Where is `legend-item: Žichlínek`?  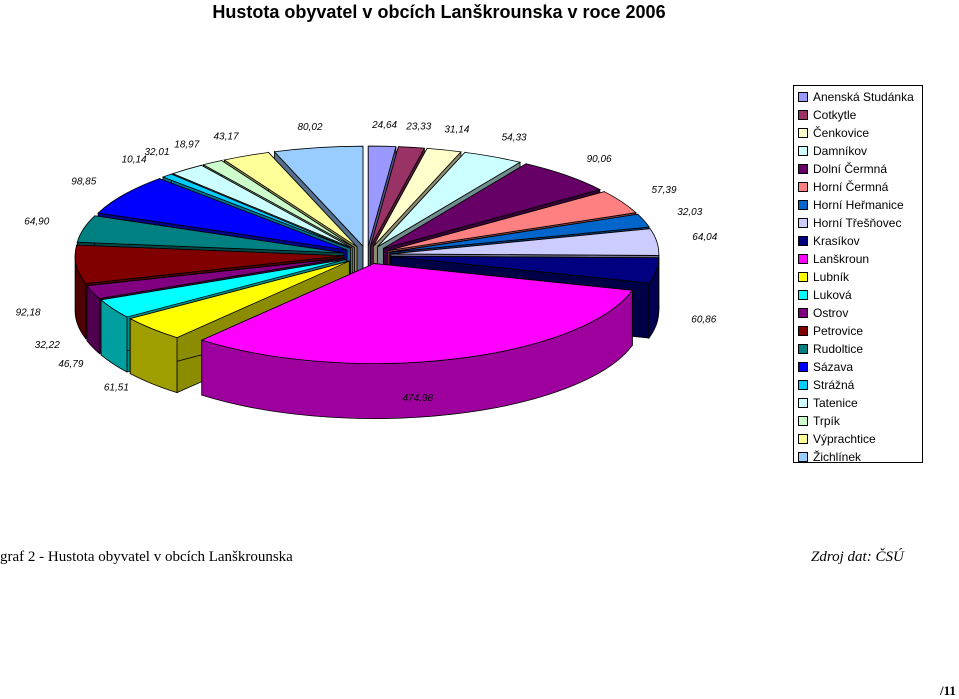
legend-item: Žichlínek is located at coordinates (860, 457).